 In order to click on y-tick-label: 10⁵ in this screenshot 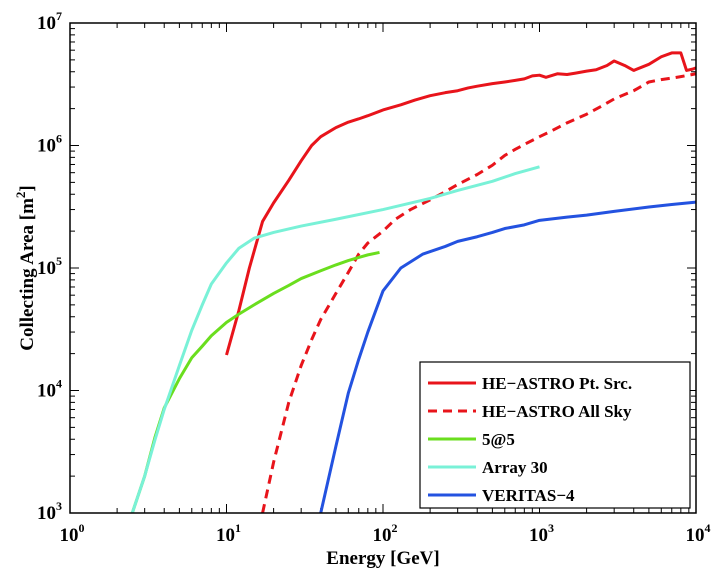, I will do `click(49, 266)`.